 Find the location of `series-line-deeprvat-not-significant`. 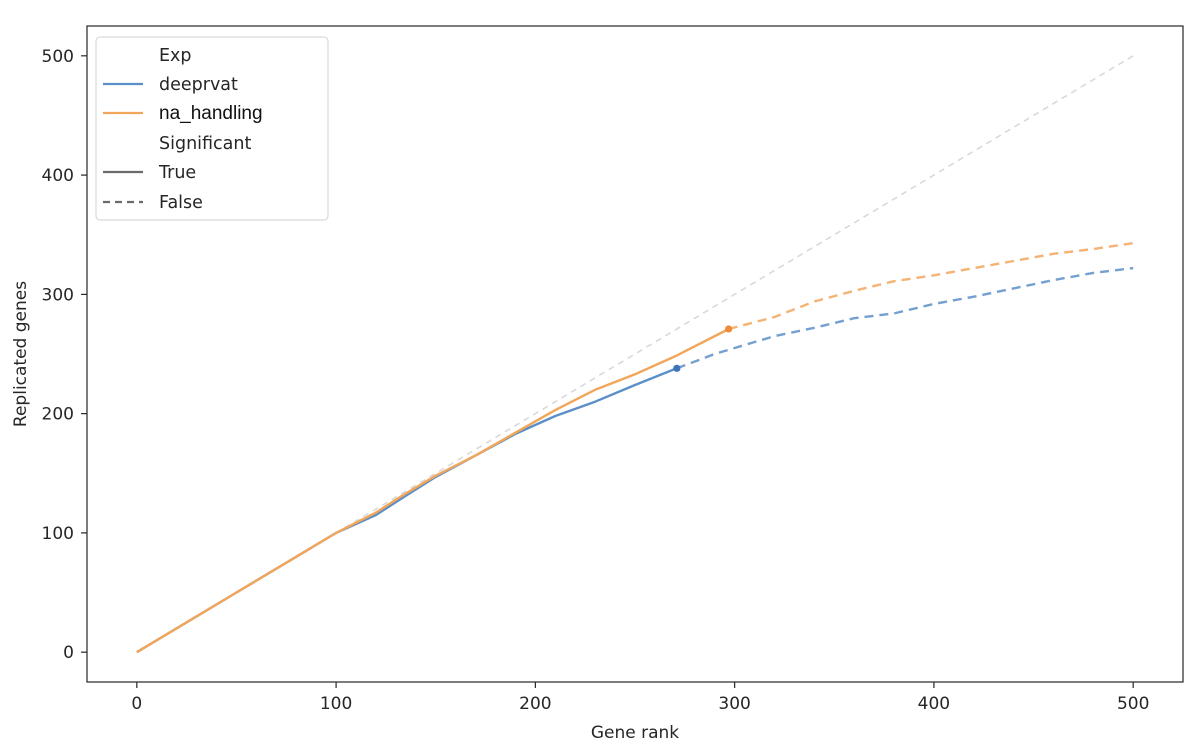

series-line-deeprvat-not-significant is located at coordinates (905, 318).